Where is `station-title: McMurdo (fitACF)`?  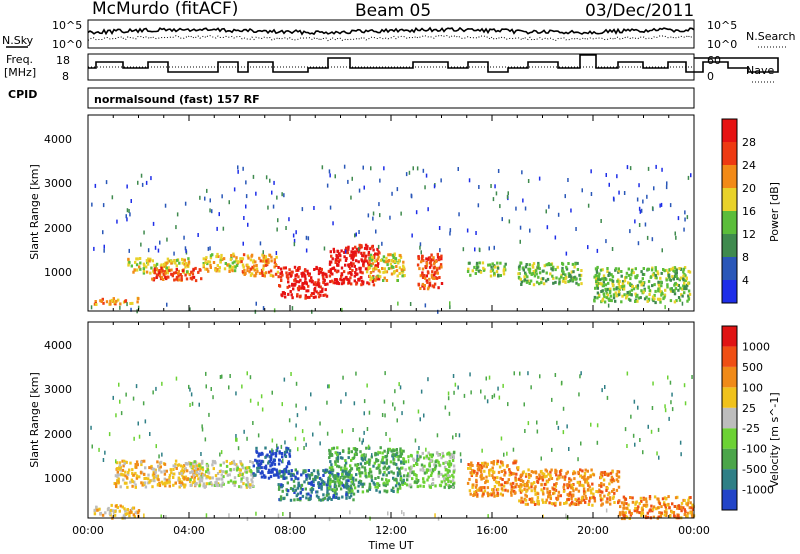
station-title: McMurdo (fitACF) is located at coordinates (165, 9).